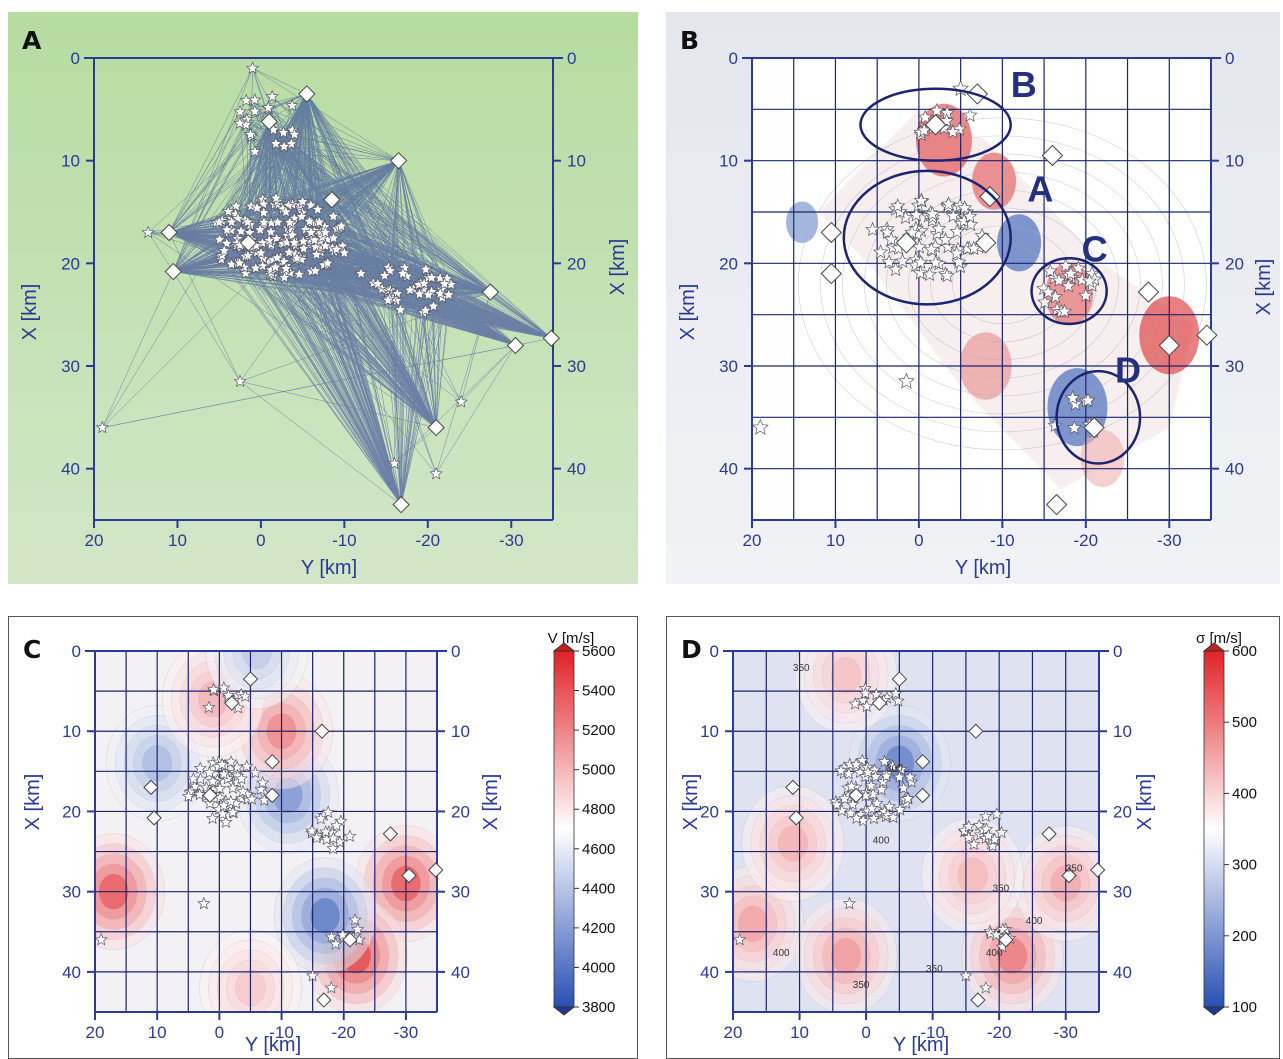 The image size is (1283, 1059). What do you see at coordinates (690, 40) in the screenshot?
I see `panel-label: B` at bounding box center [690, 40].